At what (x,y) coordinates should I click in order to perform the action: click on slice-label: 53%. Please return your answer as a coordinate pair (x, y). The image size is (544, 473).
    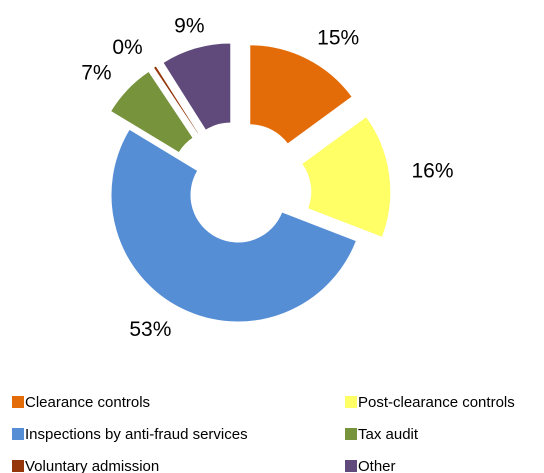
    Looking at the image, I should click on (150, 329).